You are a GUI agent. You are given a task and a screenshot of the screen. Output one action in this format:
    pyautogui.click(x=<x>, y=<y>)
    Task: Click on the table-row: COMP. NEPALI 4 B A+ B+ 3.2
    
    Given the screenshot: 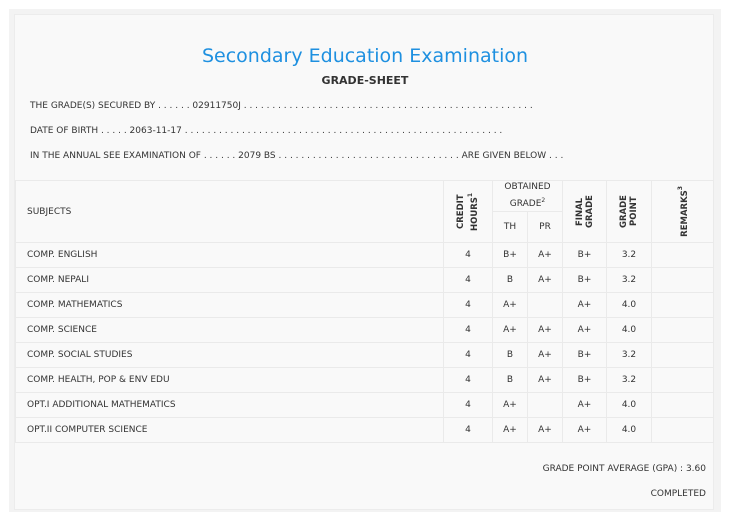 What is the action you would take?
    pyautogui.click(x=364, y=280)
    